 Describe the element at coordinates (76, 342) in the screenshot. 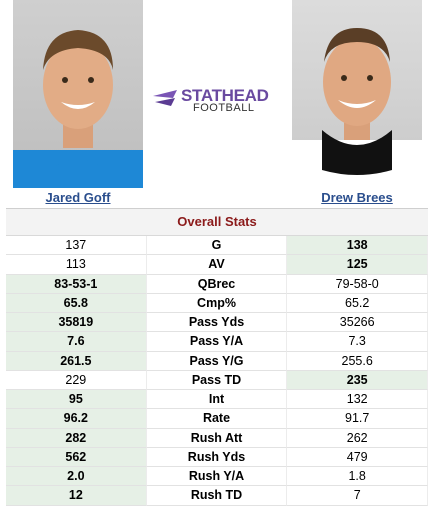

I see `player1-stat-cell: 7.6` at that location.